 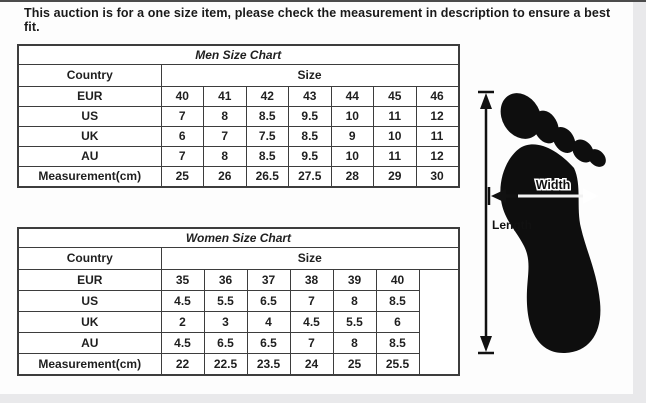 I want to click on value-cell: 29, so click(x=395, y=177).